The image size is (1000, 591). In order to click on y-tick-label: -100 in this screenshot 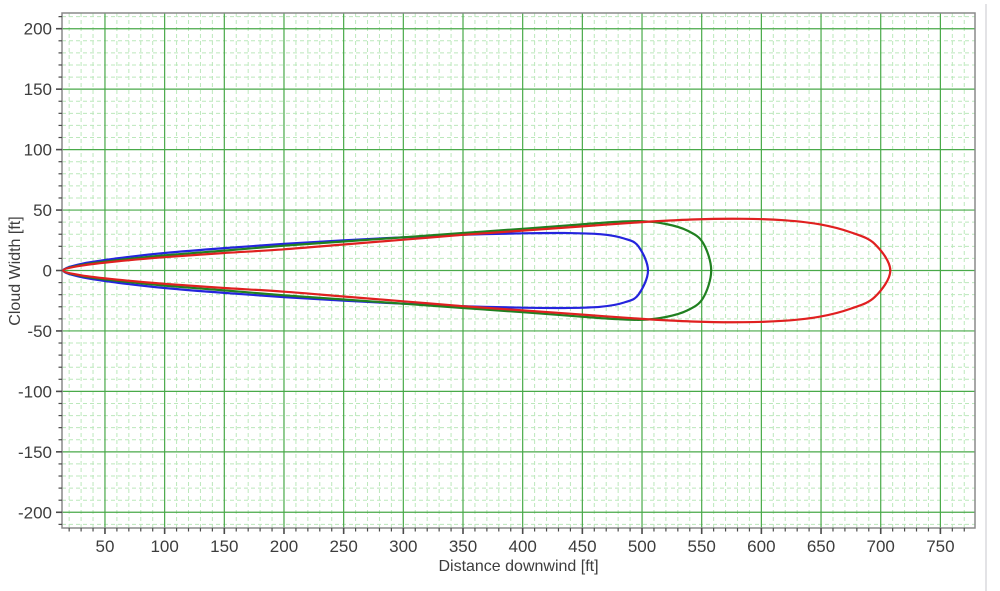, I will do `click(35, 391)`.